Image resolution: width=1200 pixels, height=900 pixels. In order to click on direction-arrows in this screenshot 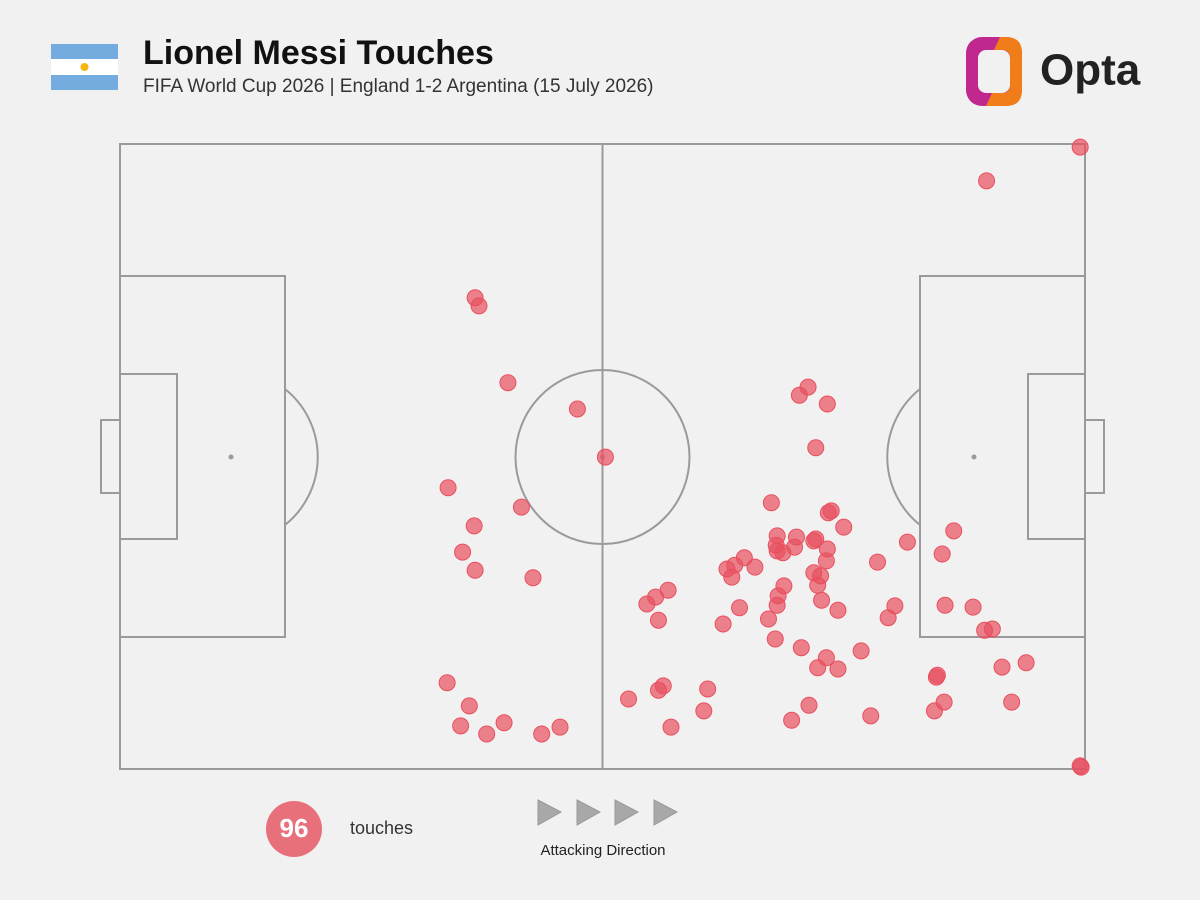, I will do `click(608, 812)`.